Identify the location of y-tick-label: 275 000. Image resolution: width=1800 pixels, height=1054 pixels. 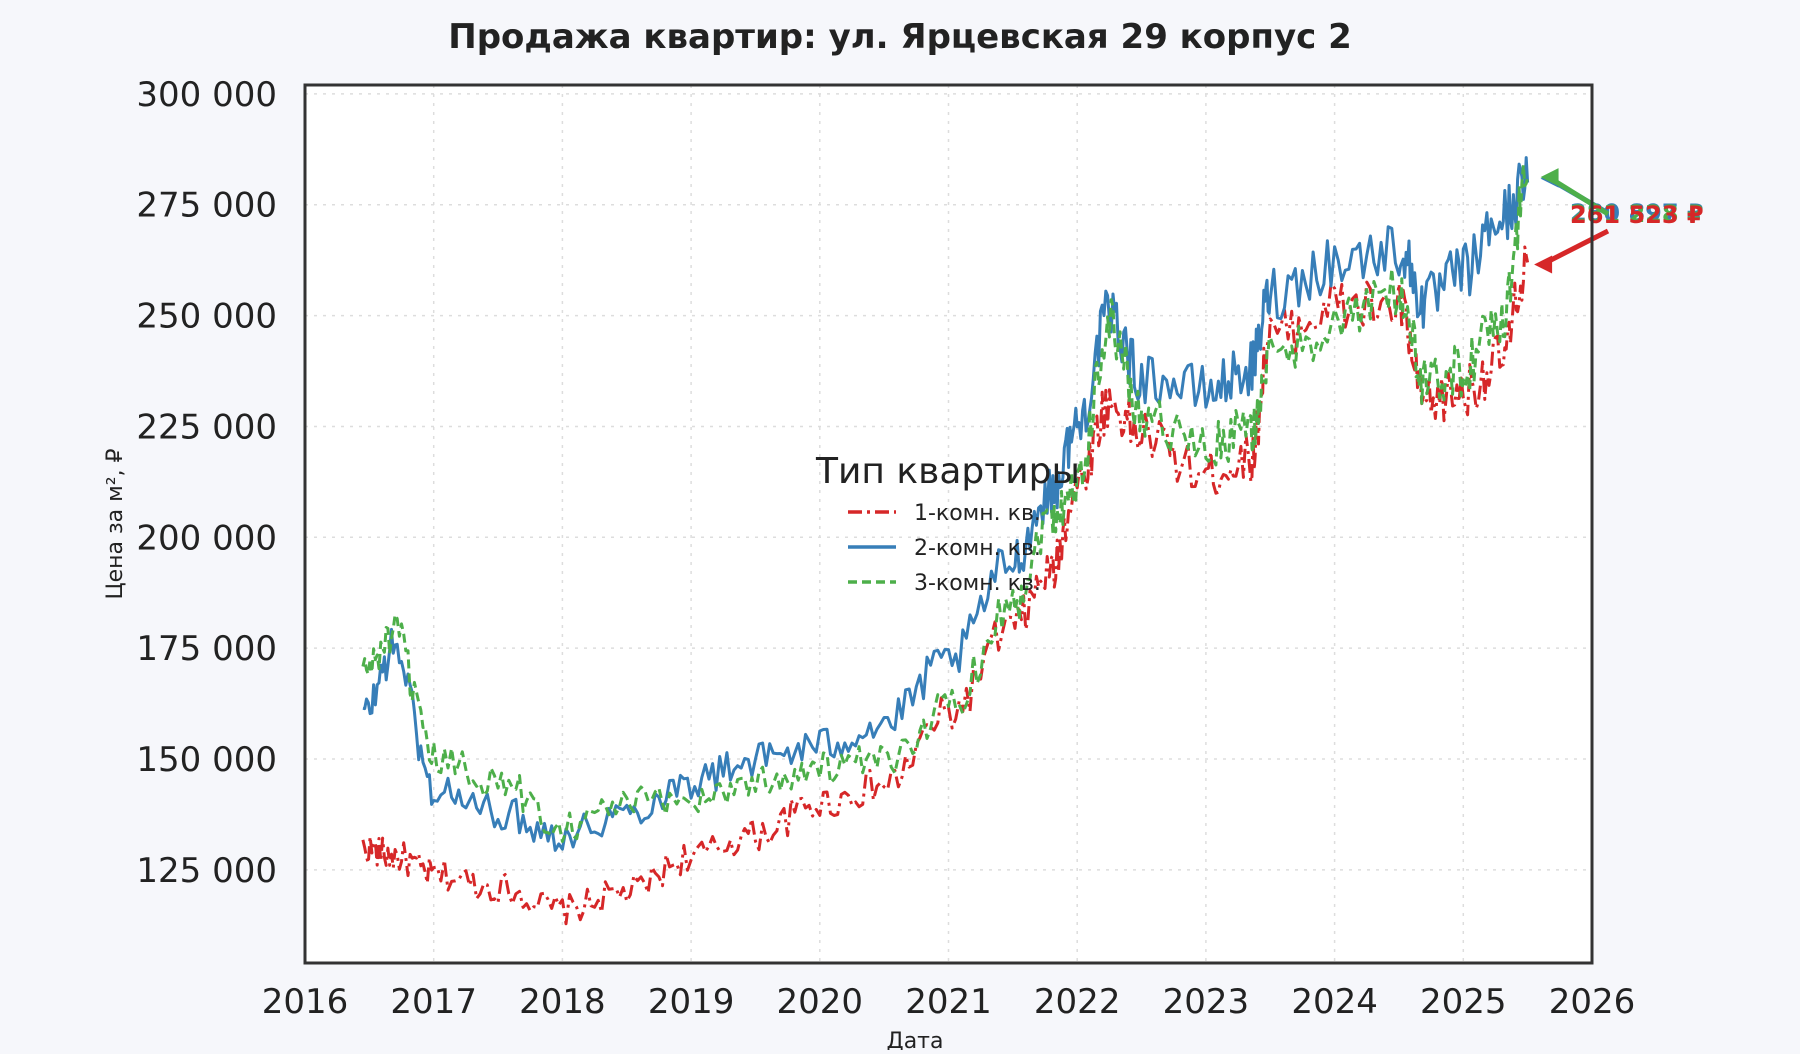
(206, 206).